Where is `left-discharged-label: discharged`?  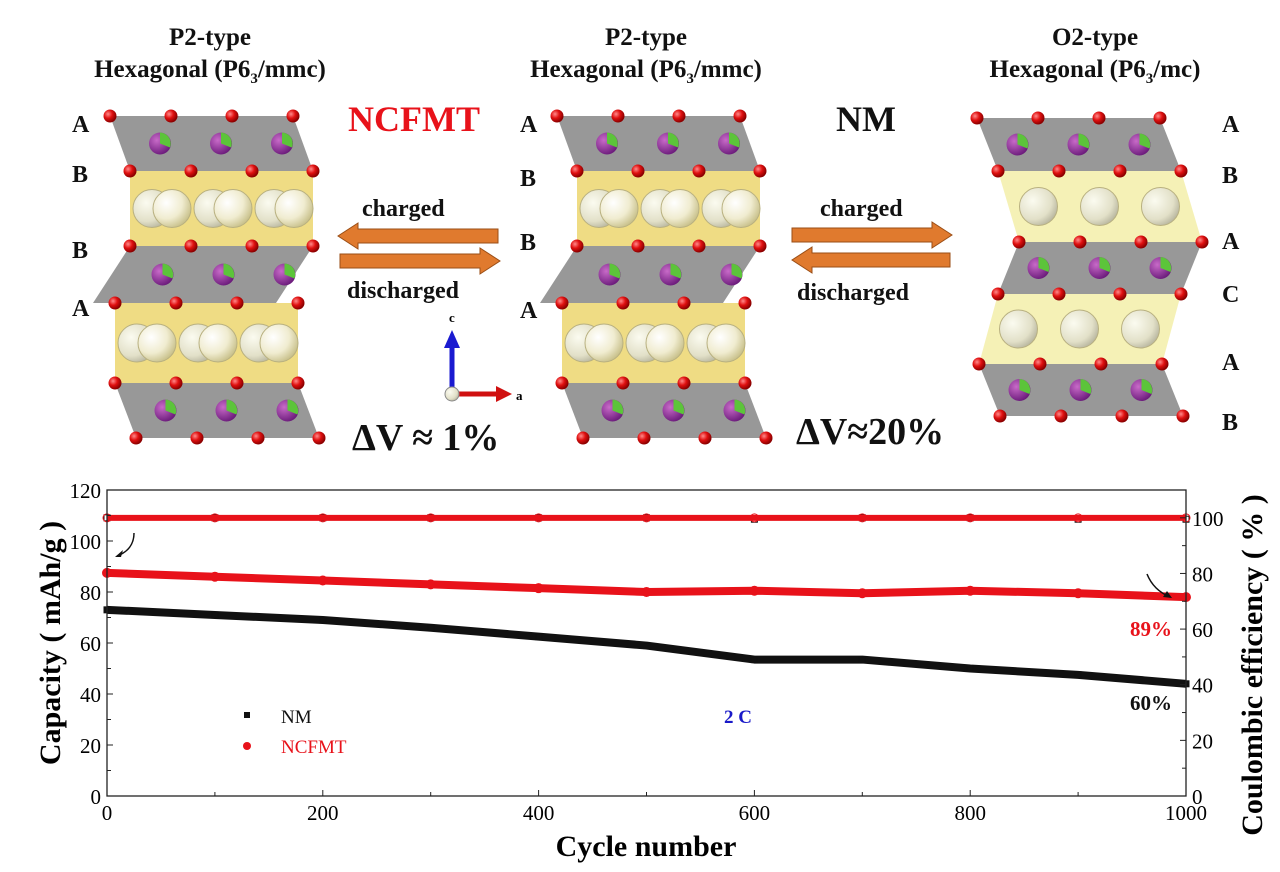
left-discharged-label: discharged is located at coordinates (403, 291).